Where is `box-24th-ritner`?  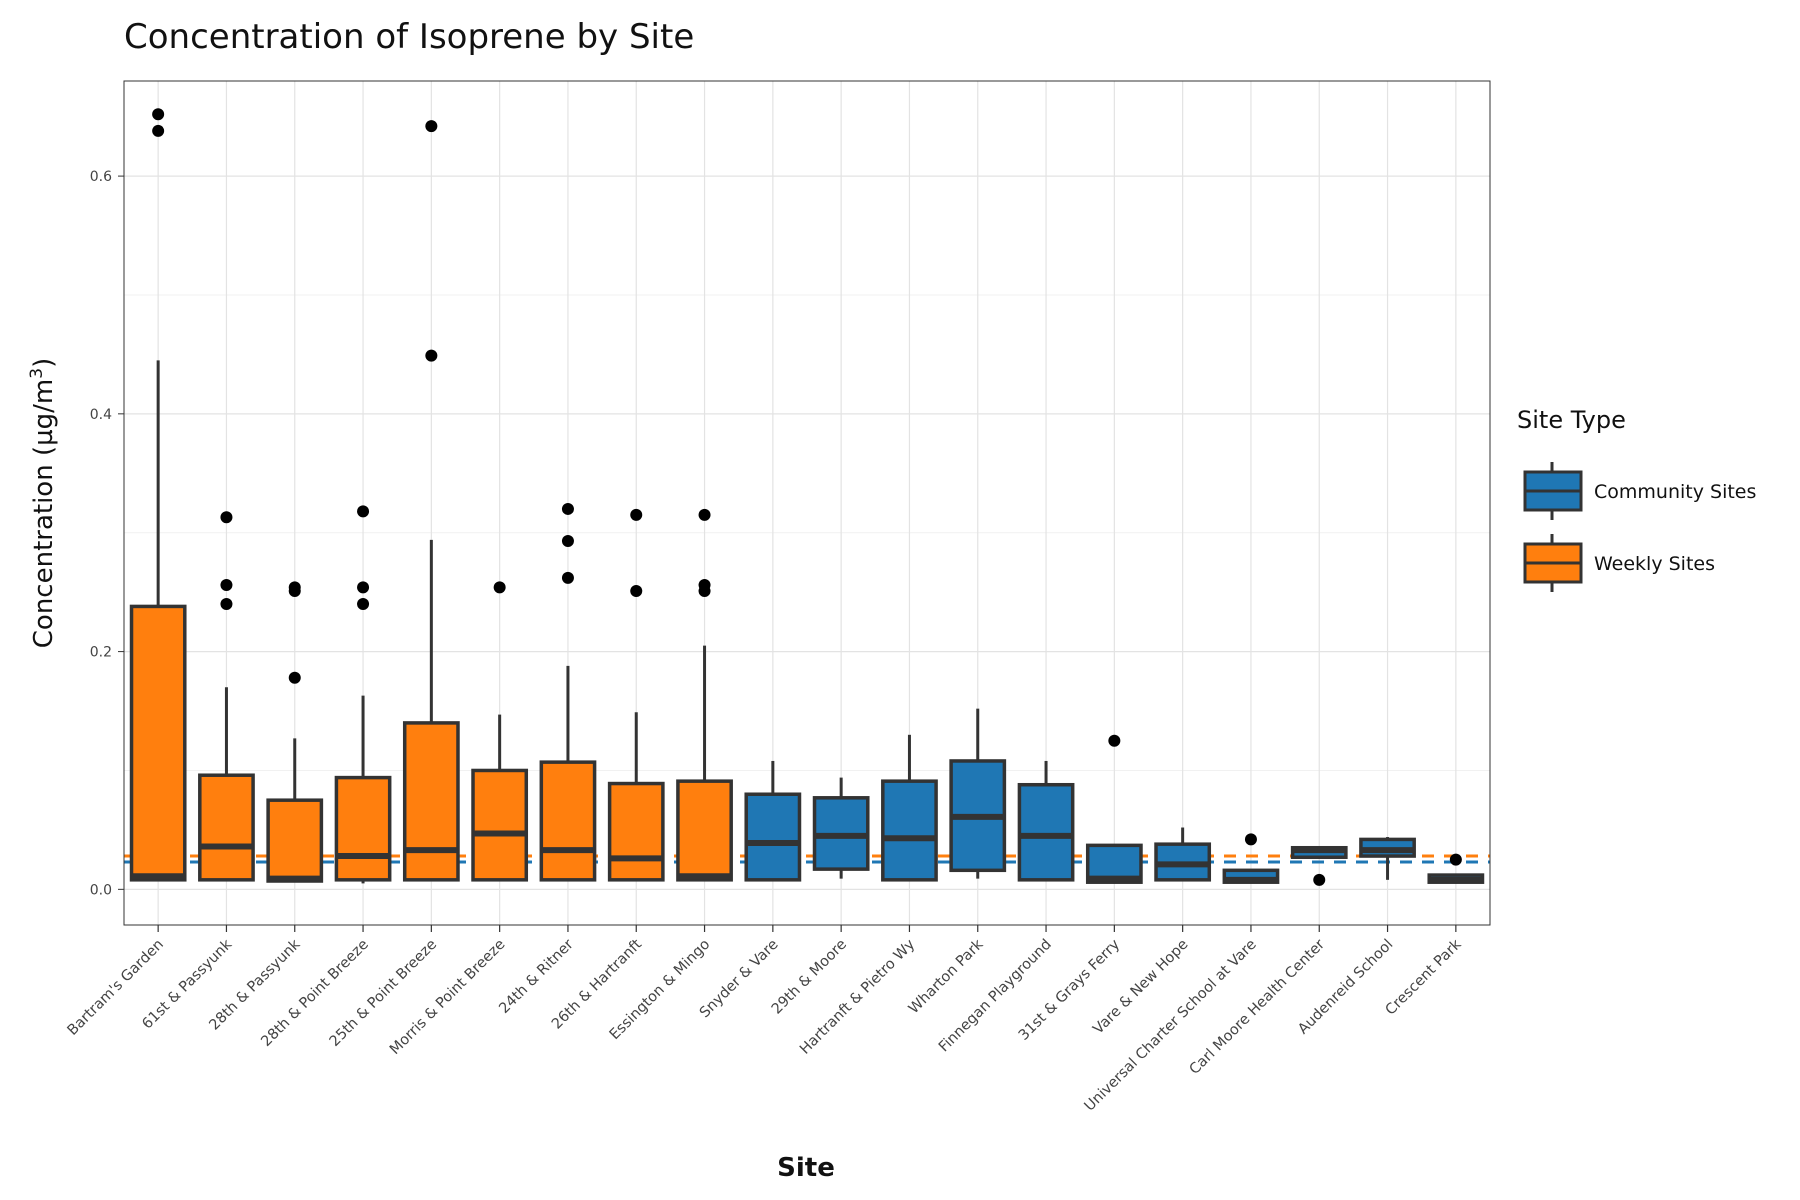 box-24th-ritner is located at coordinates (568, 692).